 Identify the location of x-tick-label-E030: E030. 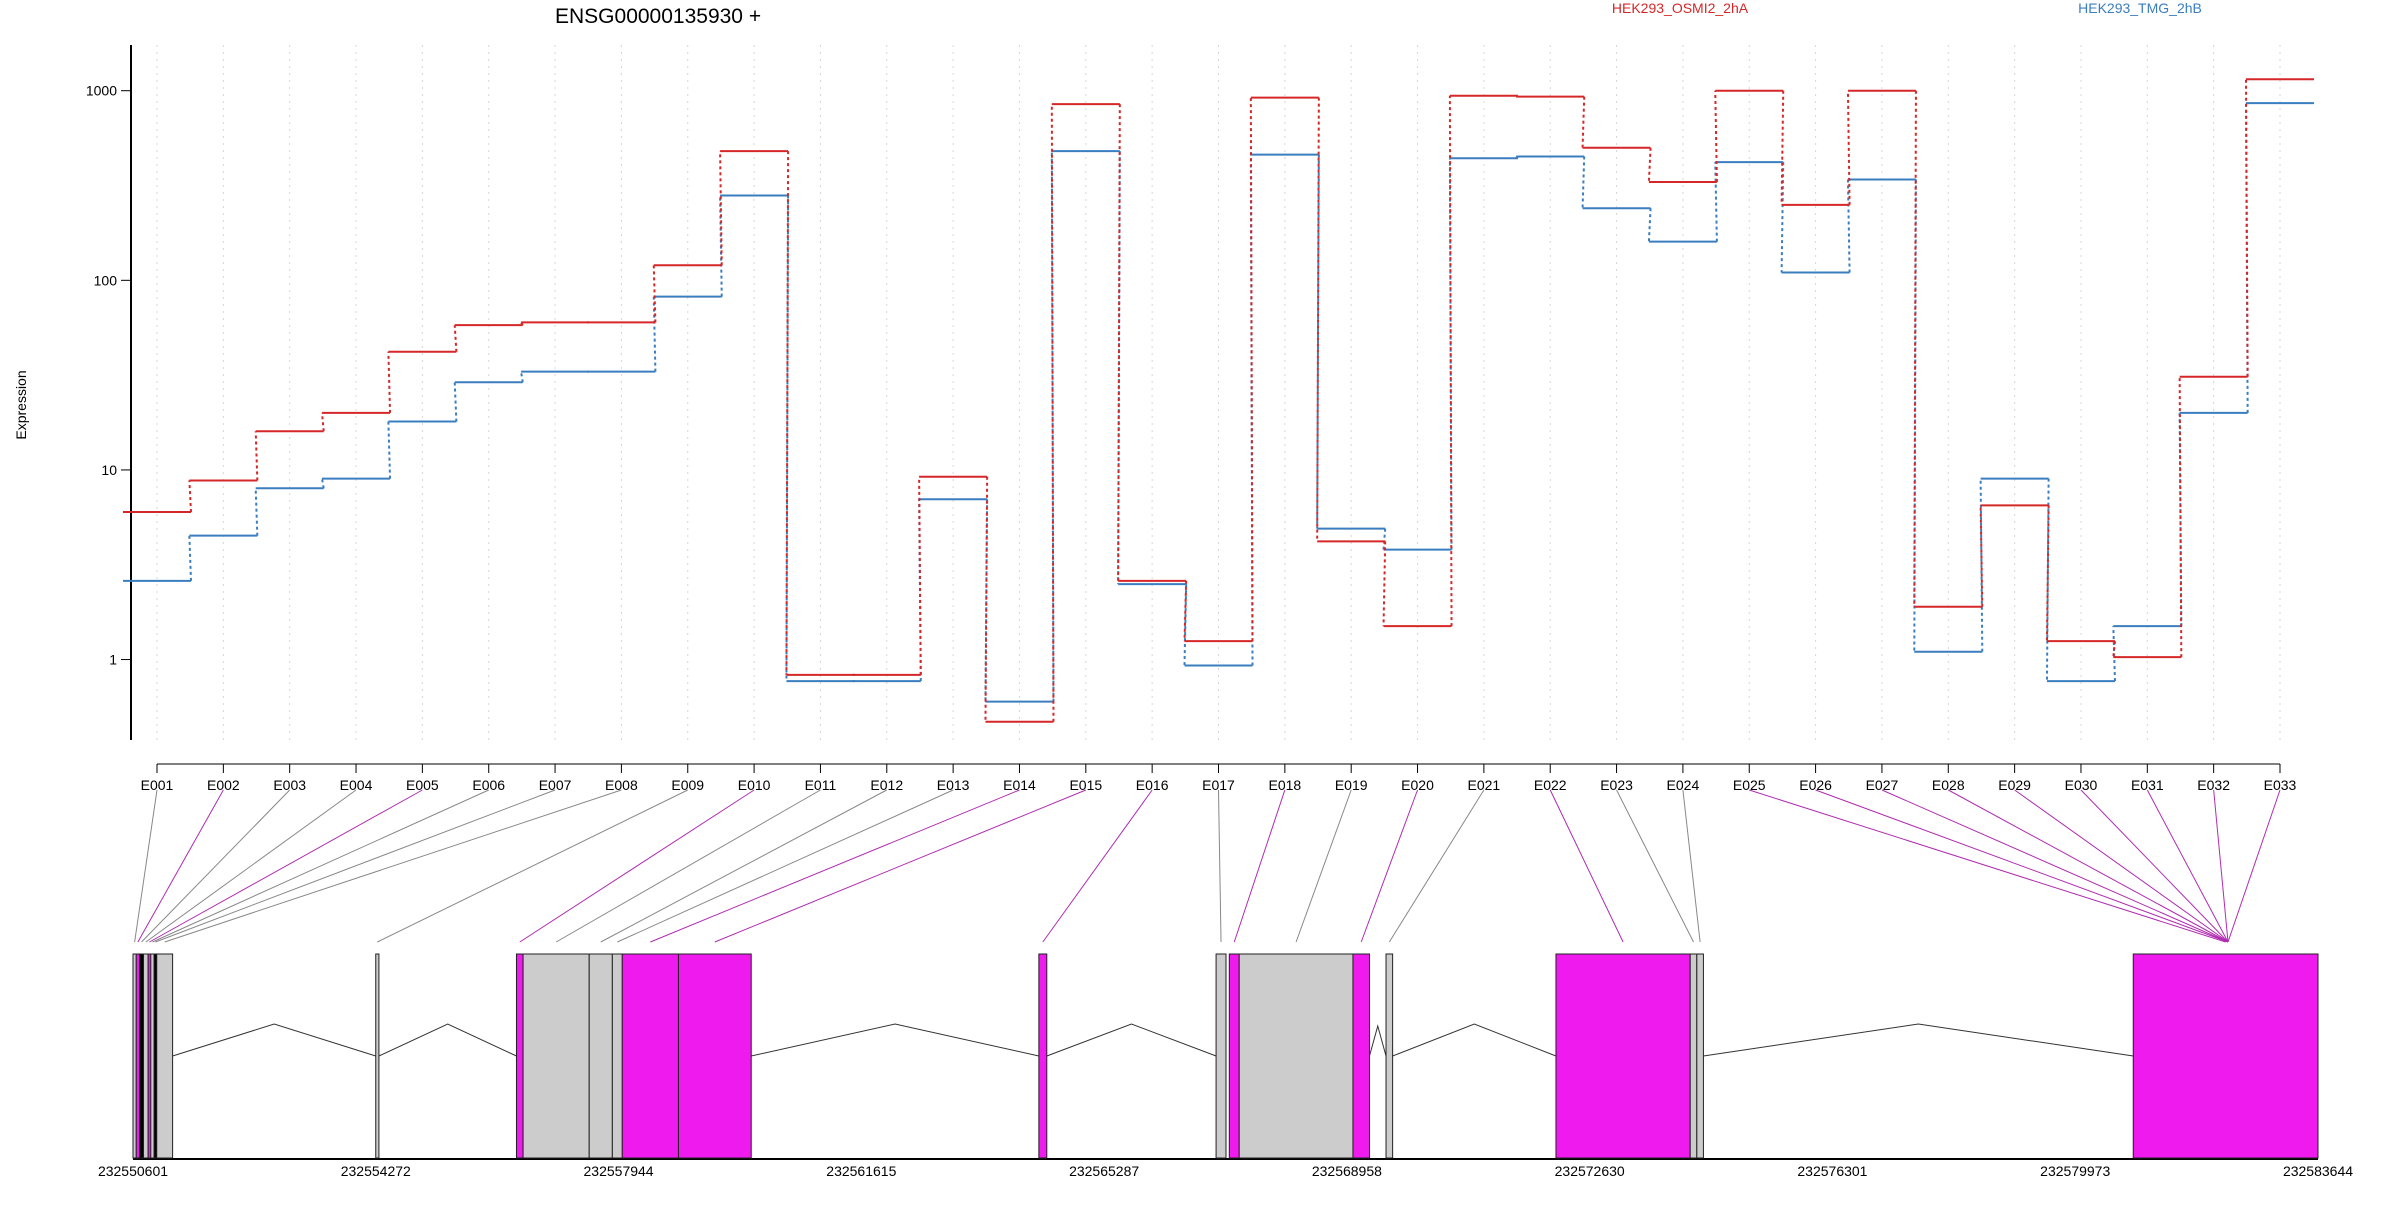
(2081, 785).